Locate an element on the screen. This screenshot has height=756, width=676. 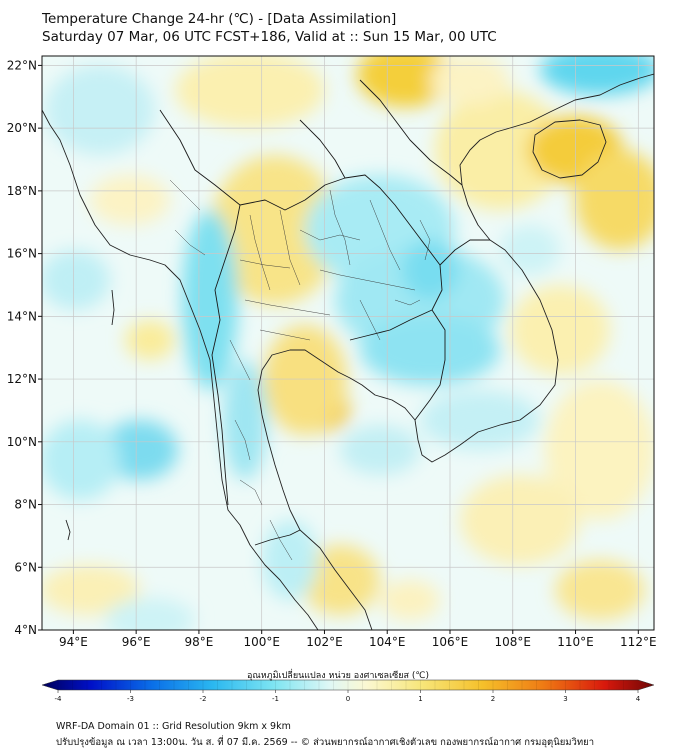
lon-tick-label: 108°E is located at coordinates (513, 642).